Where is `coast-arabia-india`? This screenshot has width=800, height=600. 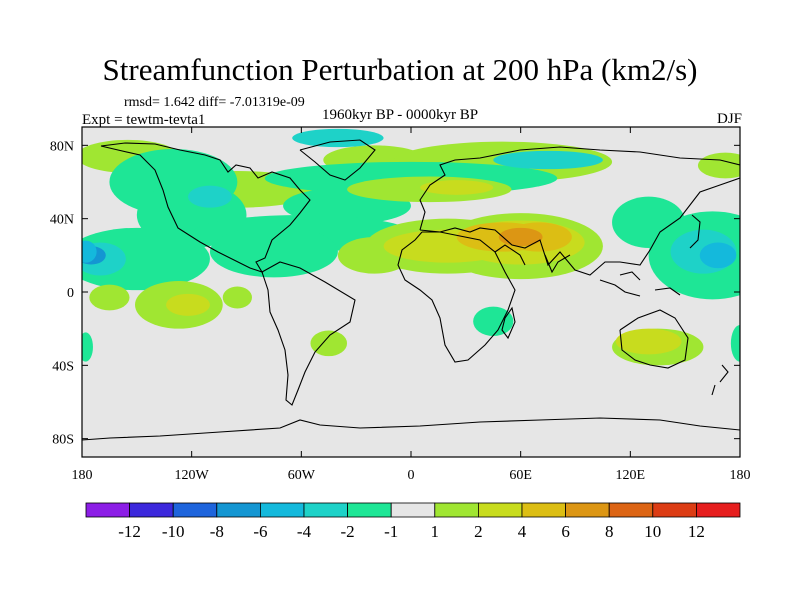
coast-arabia-india is located at coordinates (532, 259).